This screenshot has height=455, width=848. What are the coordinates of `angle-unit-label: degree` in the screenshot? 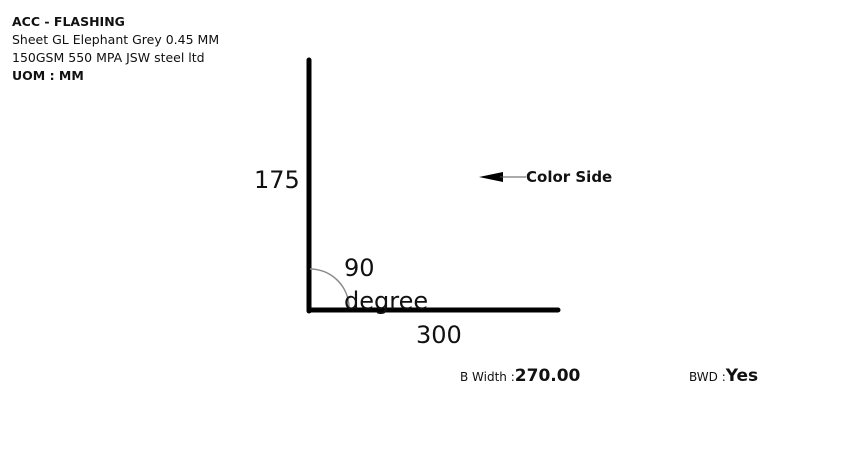 It's located at (386, 301).